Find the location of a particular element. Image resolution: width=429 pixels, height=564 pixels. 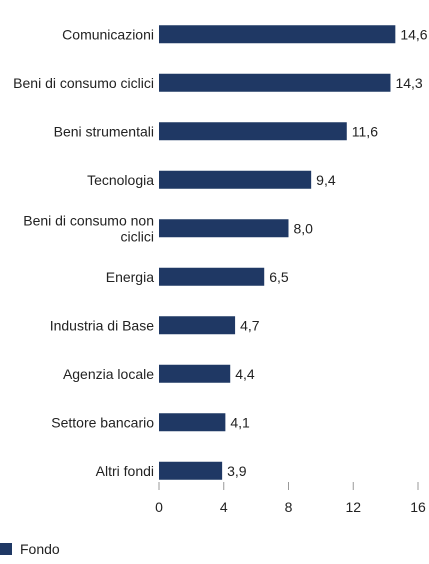

category-label: Tecnologia is located at coordinates (120, 180).